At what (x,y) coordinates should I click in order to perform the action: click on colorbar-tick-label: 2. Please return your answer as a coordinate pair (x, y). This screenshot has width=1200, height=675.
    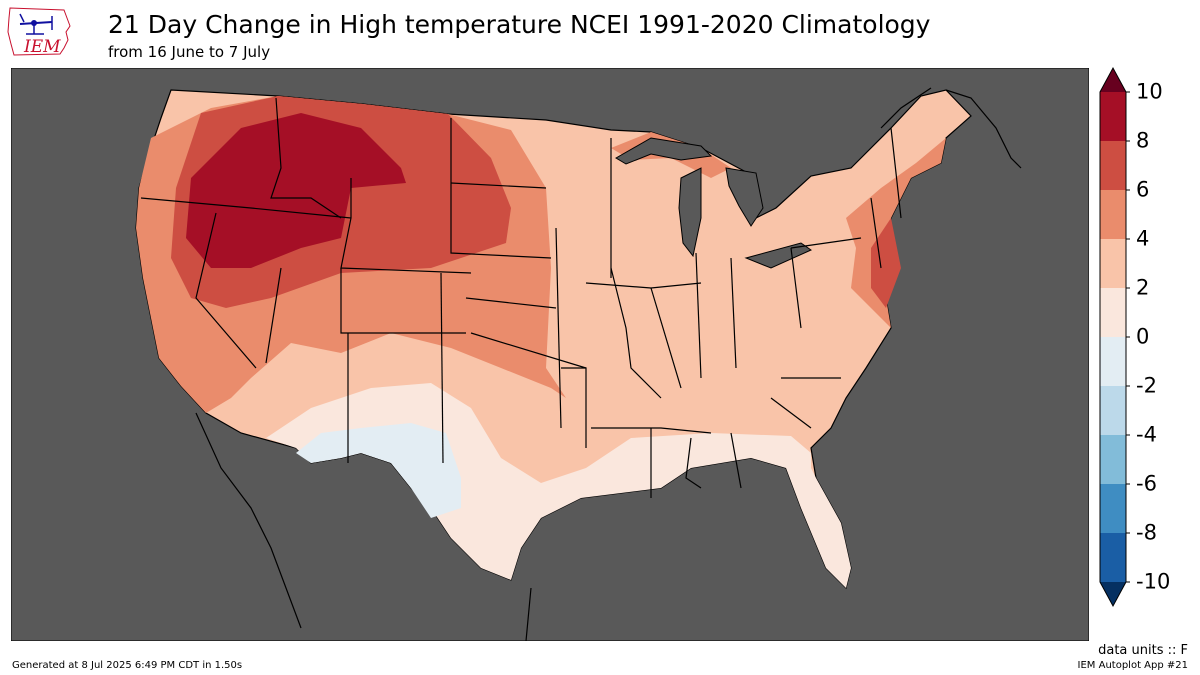
    Looking at the image, I should click on (1143, 287).